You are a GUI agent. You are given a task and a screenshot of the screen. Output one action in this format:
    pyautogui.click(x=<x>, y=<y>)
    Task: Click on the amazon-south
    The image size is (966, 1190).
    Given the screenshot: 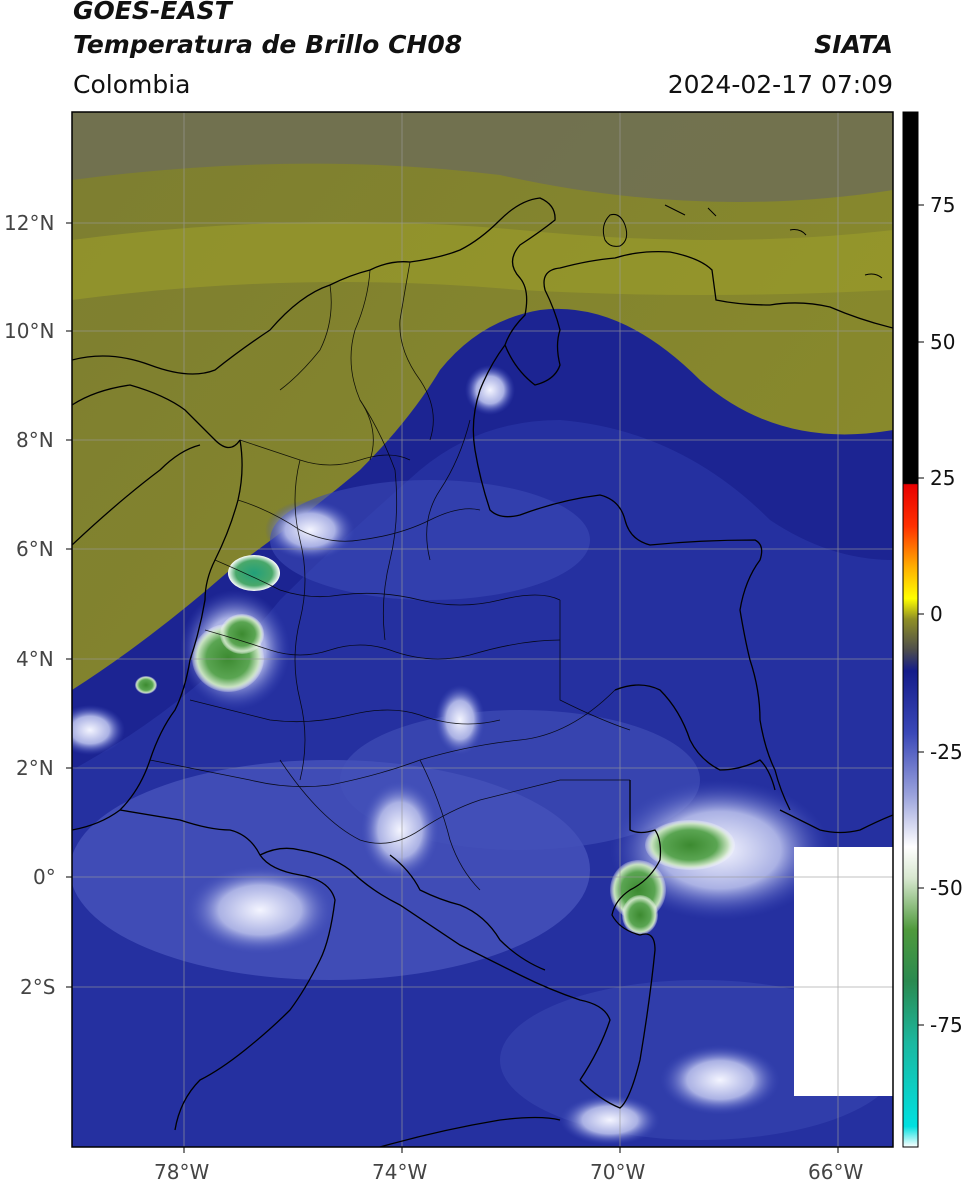 What is the action you would take?
    pyautogui.click(x=470, y=1131)
    